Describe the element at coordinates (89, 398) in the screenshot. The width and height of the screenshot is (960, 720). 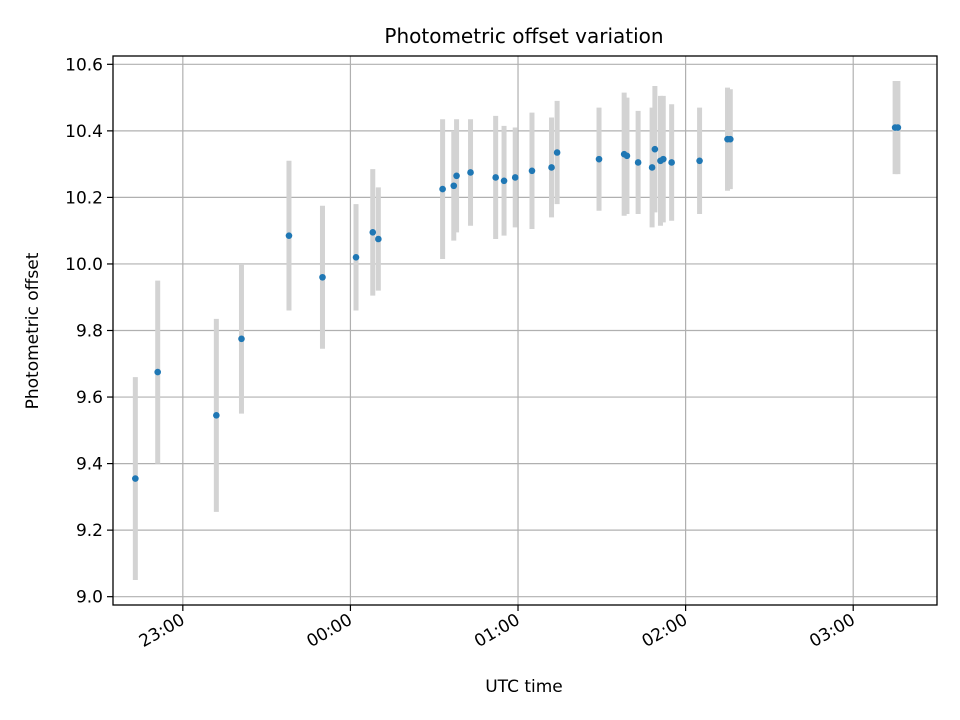
I see `y-tick-label: 9.6` at that location.